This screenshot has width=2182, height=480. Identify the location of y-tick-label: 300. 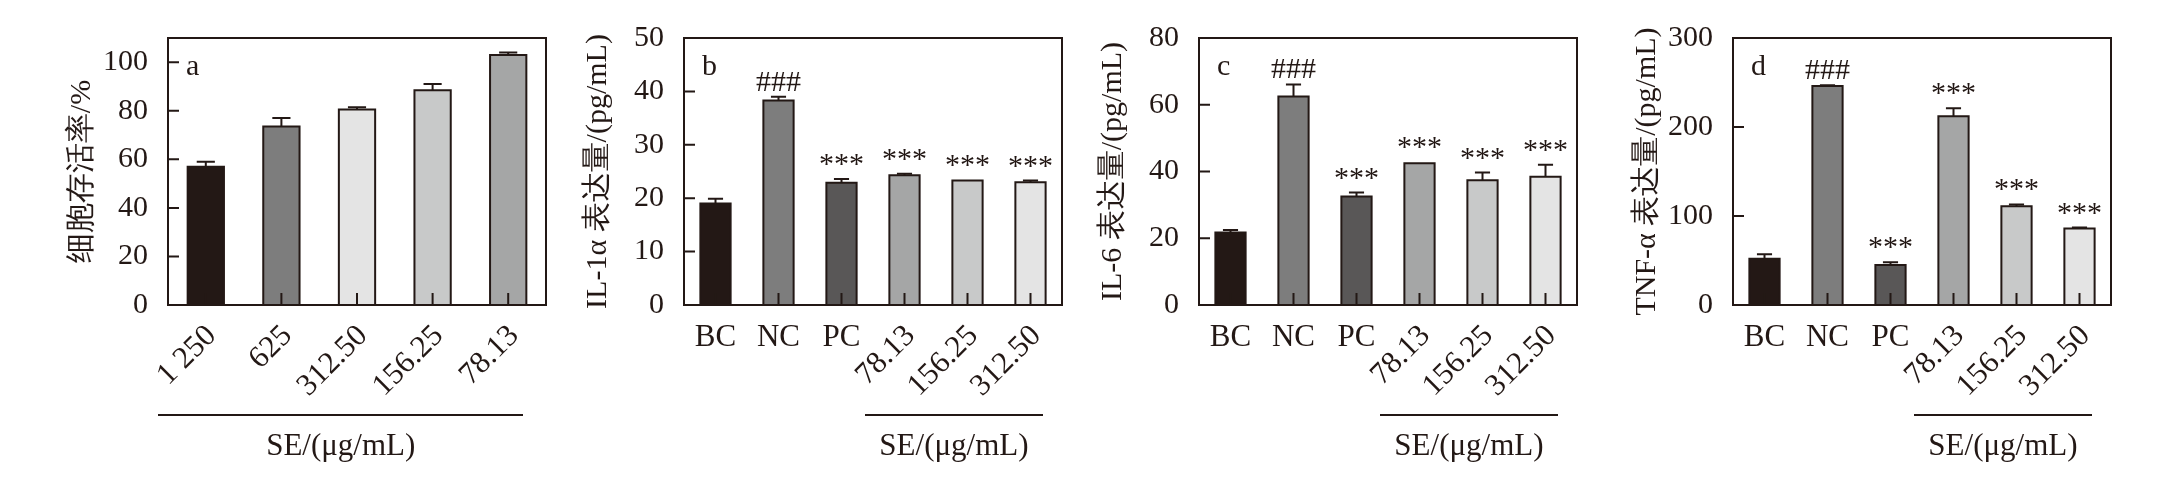
(1690, 35).